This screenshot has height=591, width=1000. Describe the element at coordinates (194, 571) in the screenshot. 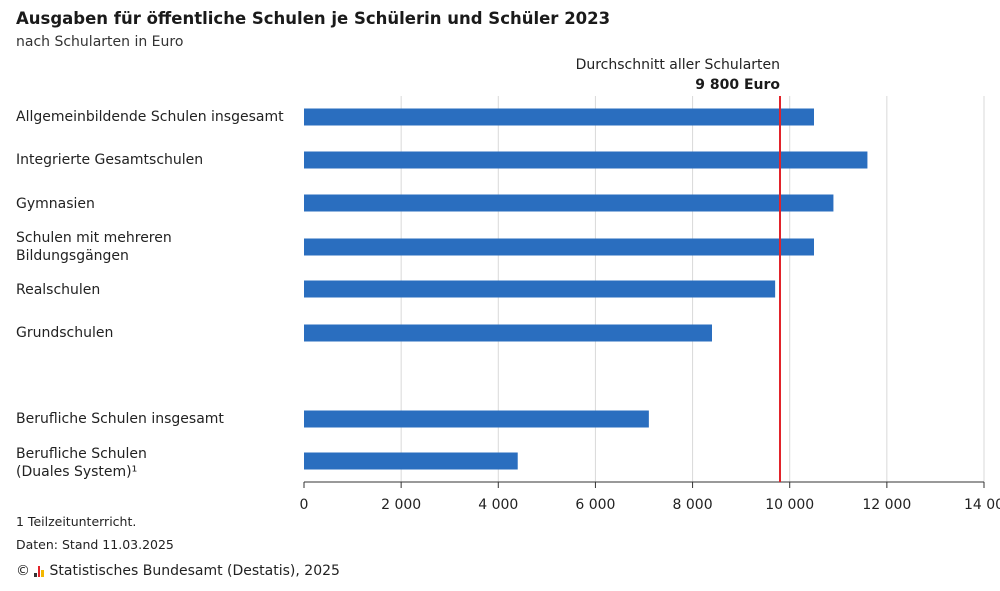

I see `copyright-text: Statistisches Bundesamt (Destatis), 2025` at that location.